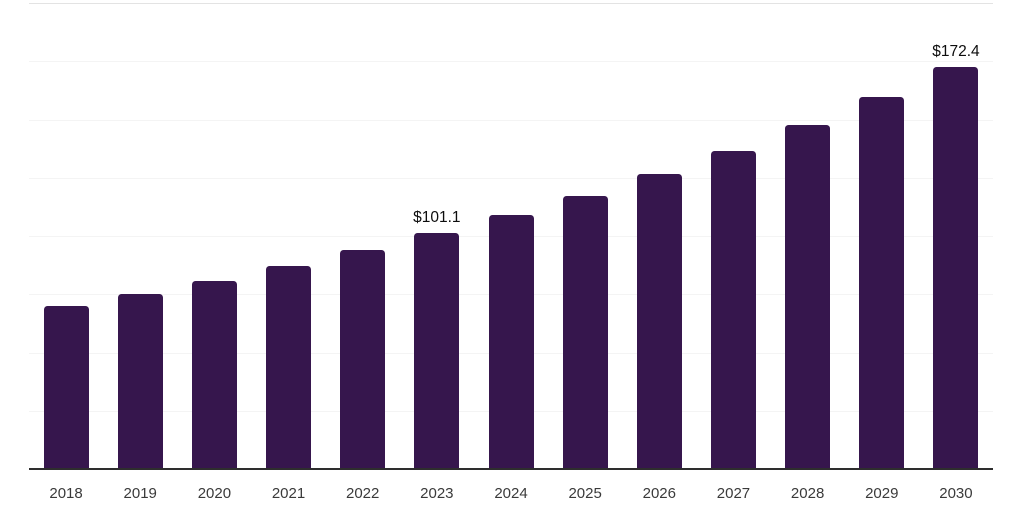  I want to click on x-tick-label-2022: 2022, so click(363, 493).